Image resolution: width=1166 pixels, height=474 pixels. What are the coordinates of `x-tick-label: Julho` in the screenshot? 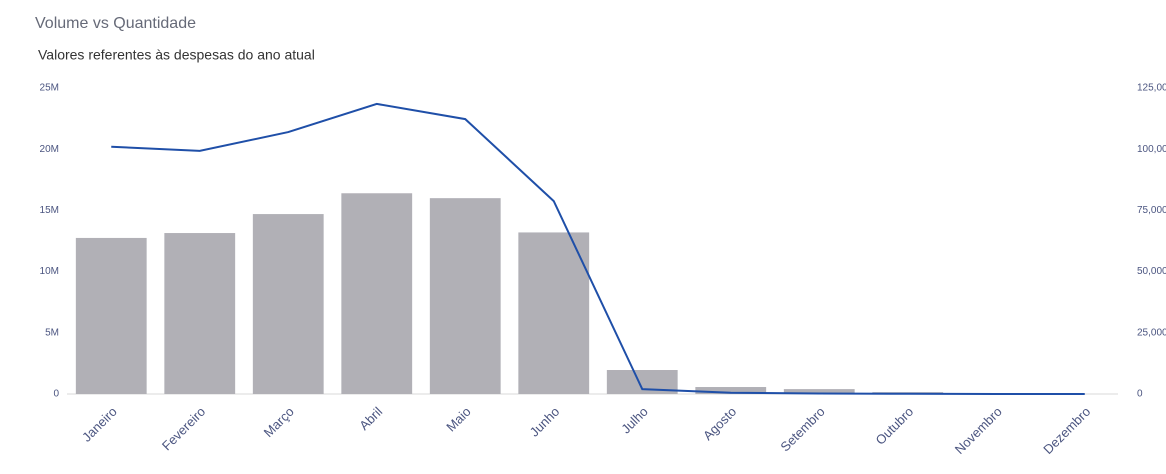 It's located at (634, 420).